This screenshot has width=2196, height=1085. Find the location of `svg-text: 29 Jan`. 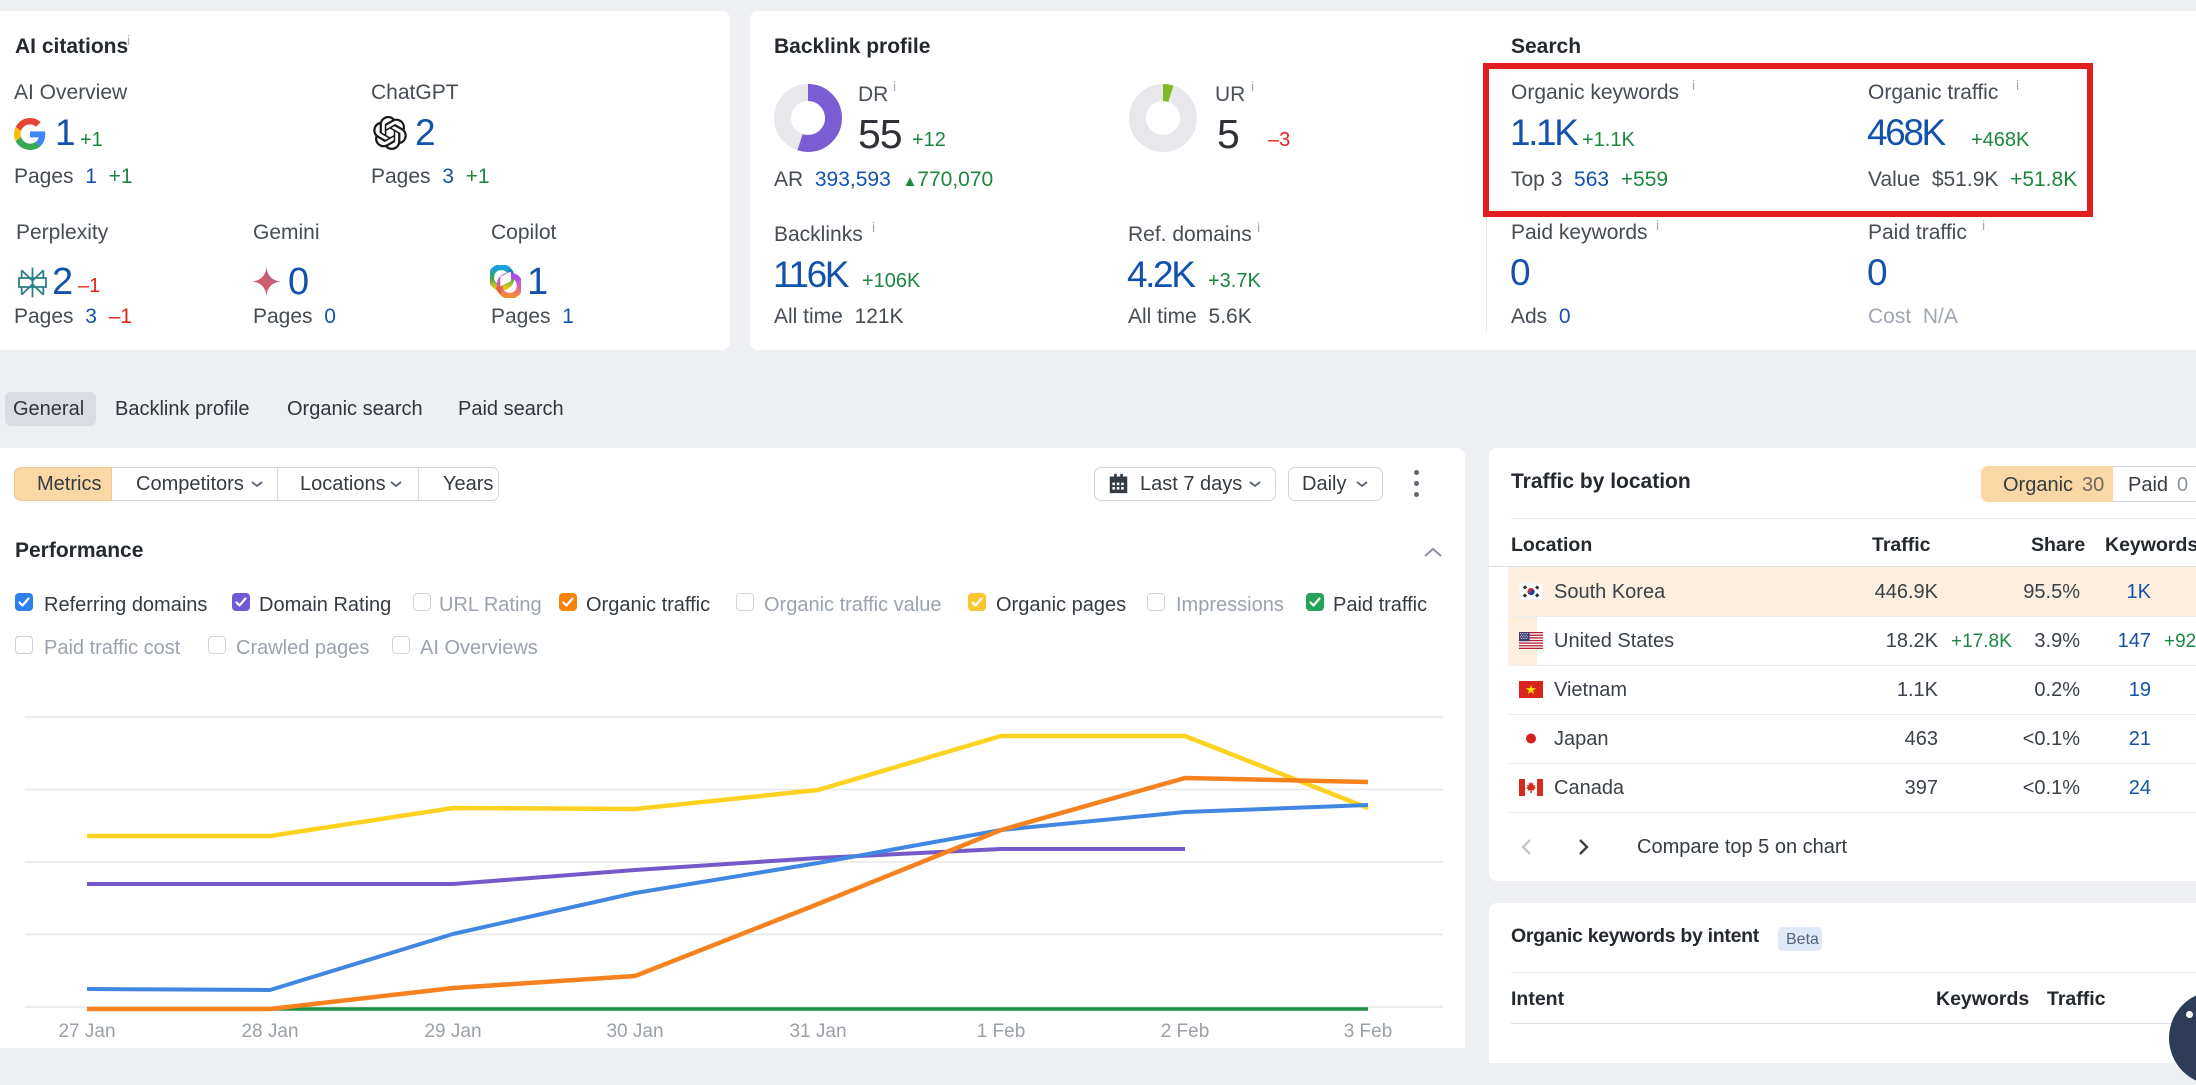

svg-text: 29 Jan is located at coordinates (452, 1031).